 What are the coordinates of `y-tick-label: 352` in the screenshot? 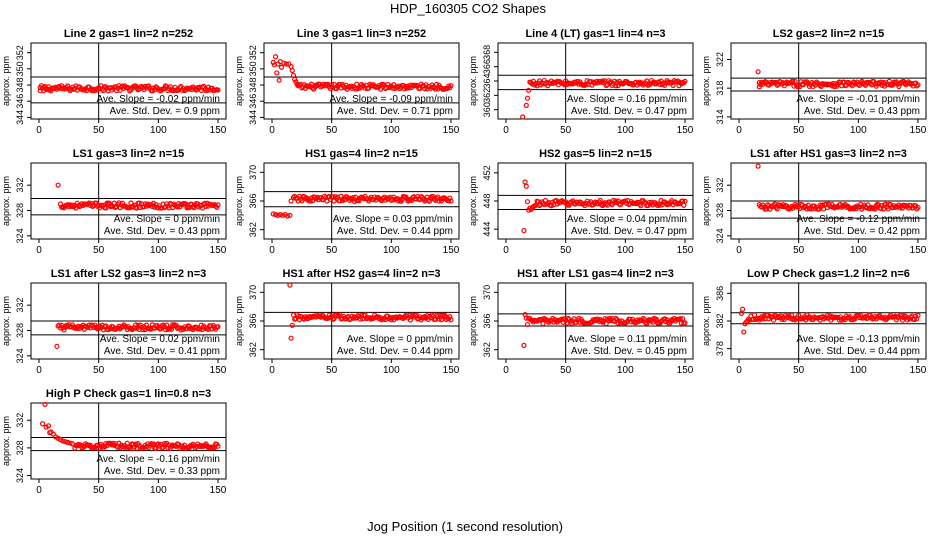 It's located at (253, 52).